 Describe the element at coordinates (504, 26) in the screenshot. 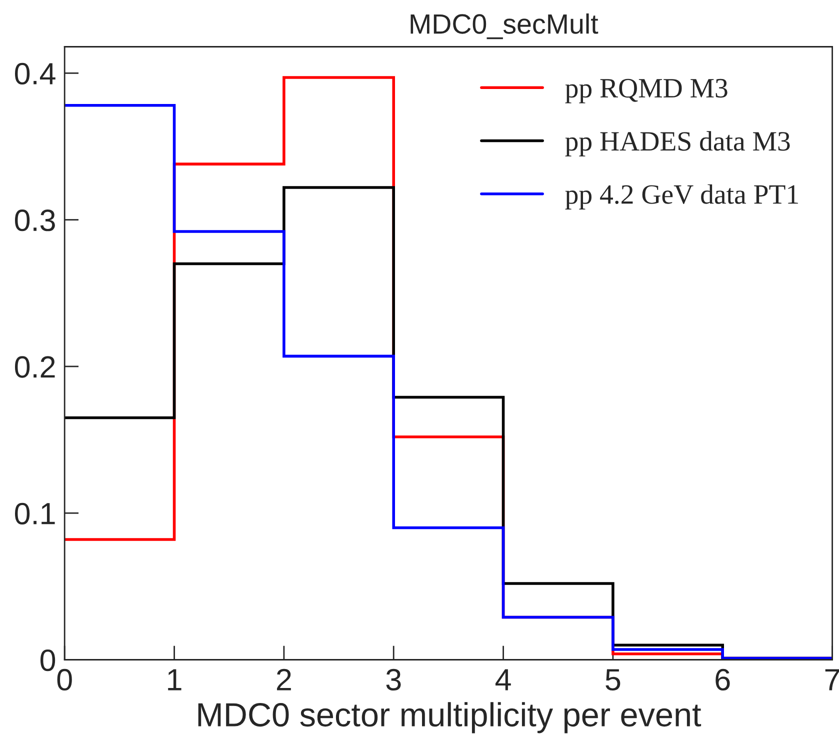

I see `chart-title: MDC0_secMult` at that location.